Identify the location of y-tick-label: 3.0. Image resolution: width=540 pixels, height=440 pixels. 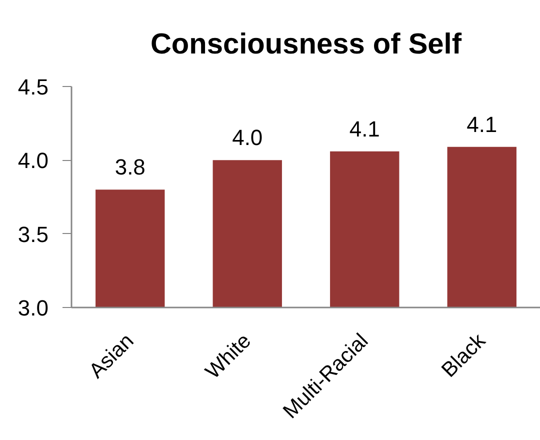
(33, 308).